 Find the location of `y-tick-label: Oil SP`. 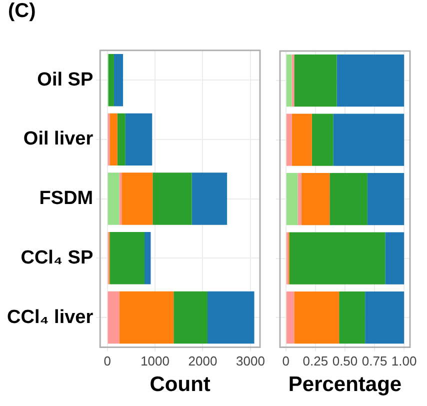

y-tick-label: Oil SP is located at coordinates (65, 79).